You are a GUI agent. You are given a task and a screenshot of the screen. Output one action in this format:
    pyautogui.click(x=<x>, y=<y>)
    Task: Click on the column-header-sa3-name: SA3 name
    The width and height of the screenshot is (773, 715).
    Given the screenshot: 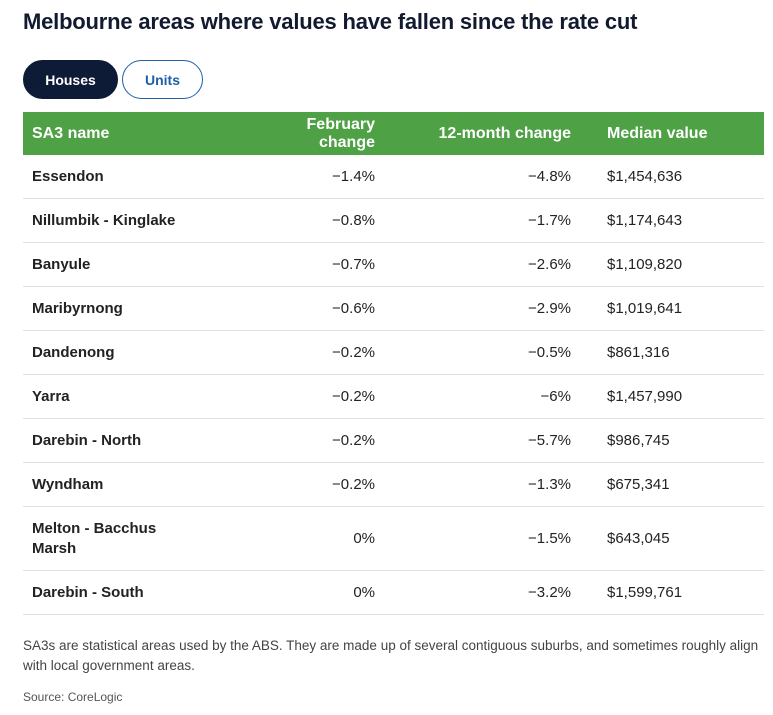 What is the action you would take?
    pyautogui.click(x=71, y=133)
    